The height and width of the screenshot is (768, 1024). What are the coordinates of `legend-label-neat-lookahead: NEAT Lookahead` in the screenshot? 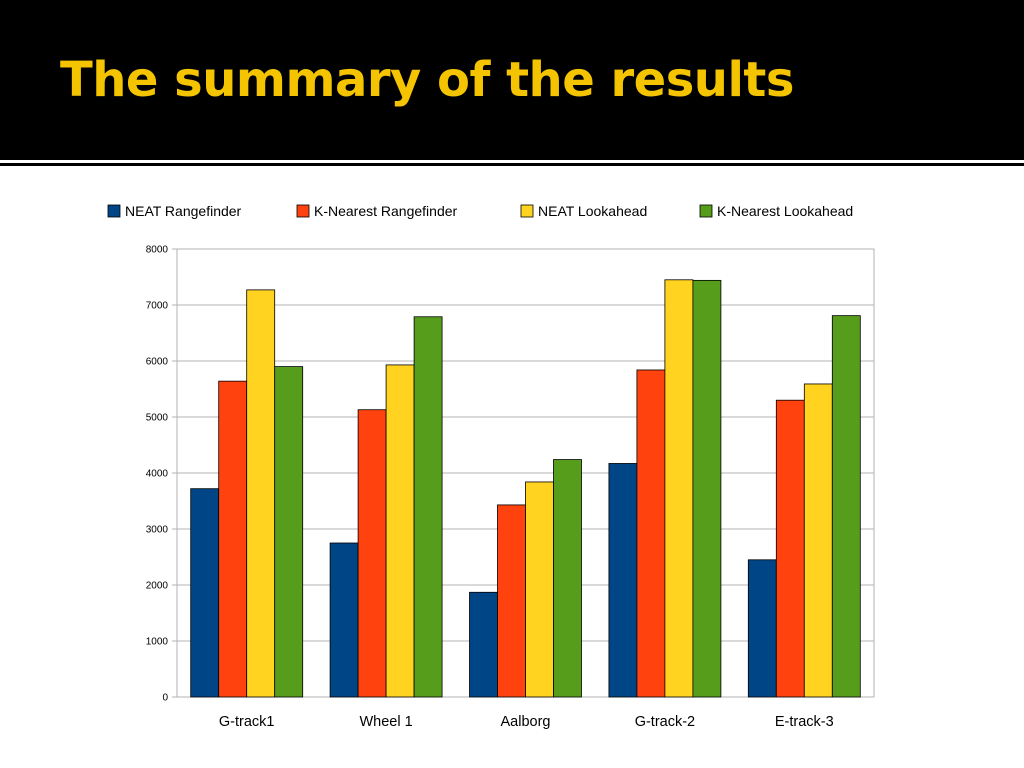 It's located at (592, 211).